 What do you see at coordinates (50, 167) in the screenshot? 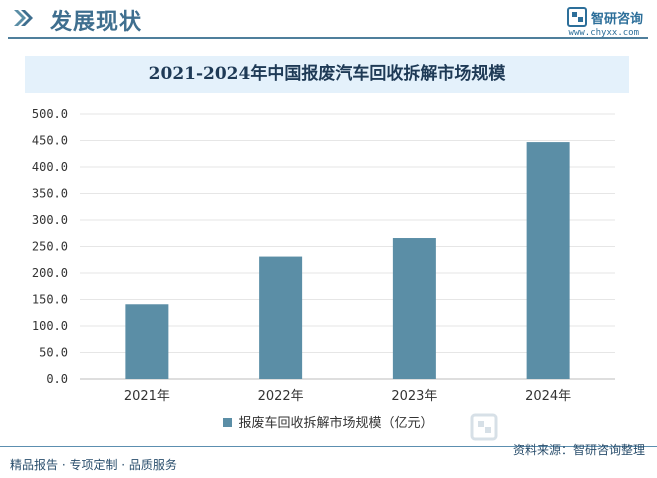
I see `y-tick-label: 400.0` at bounding box center [50, 167].